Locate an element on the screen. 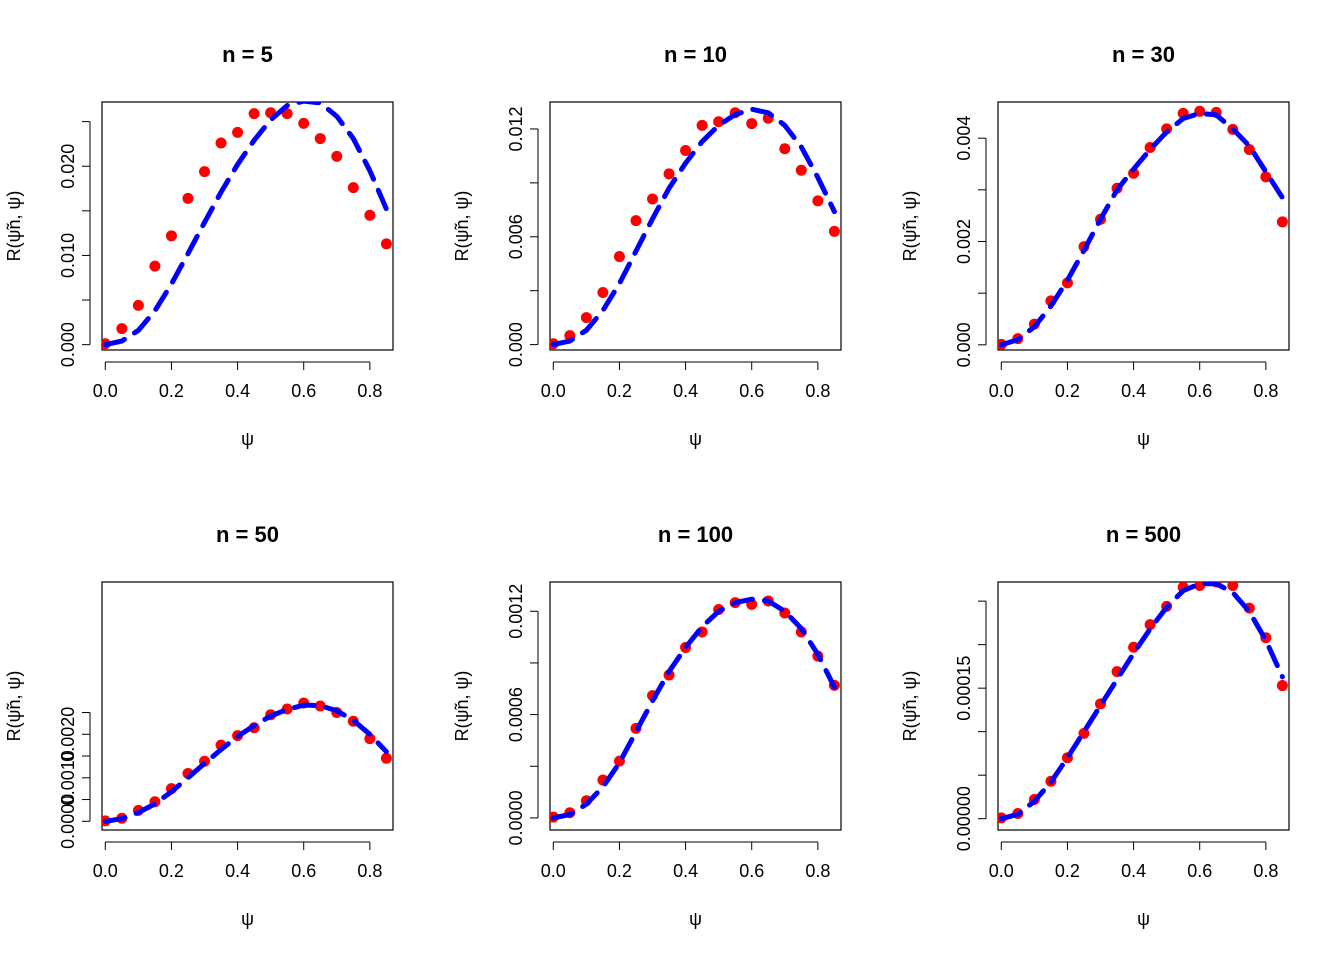 This screenshot has width=1344, height=960. panel-title: n = 30 is located at coordinates (1143, 54).